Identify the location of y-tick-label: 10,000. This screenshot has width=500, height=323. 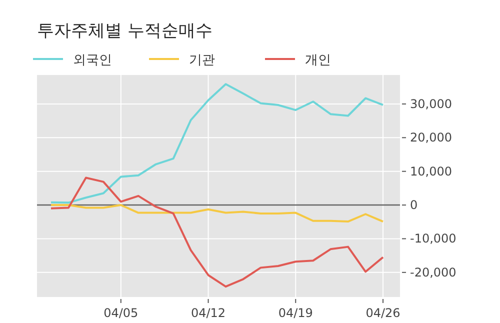
(431, 171).